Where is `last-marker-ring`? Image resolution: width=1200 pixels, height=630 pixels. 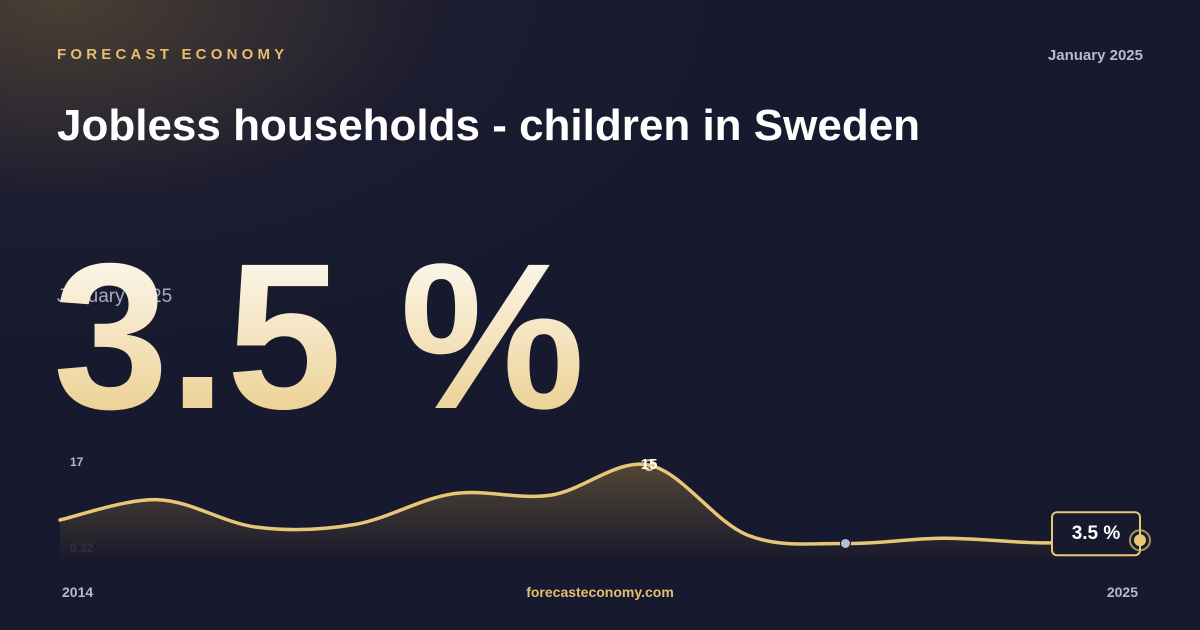
last-marker-ring is located at coordinates (1140, 540).